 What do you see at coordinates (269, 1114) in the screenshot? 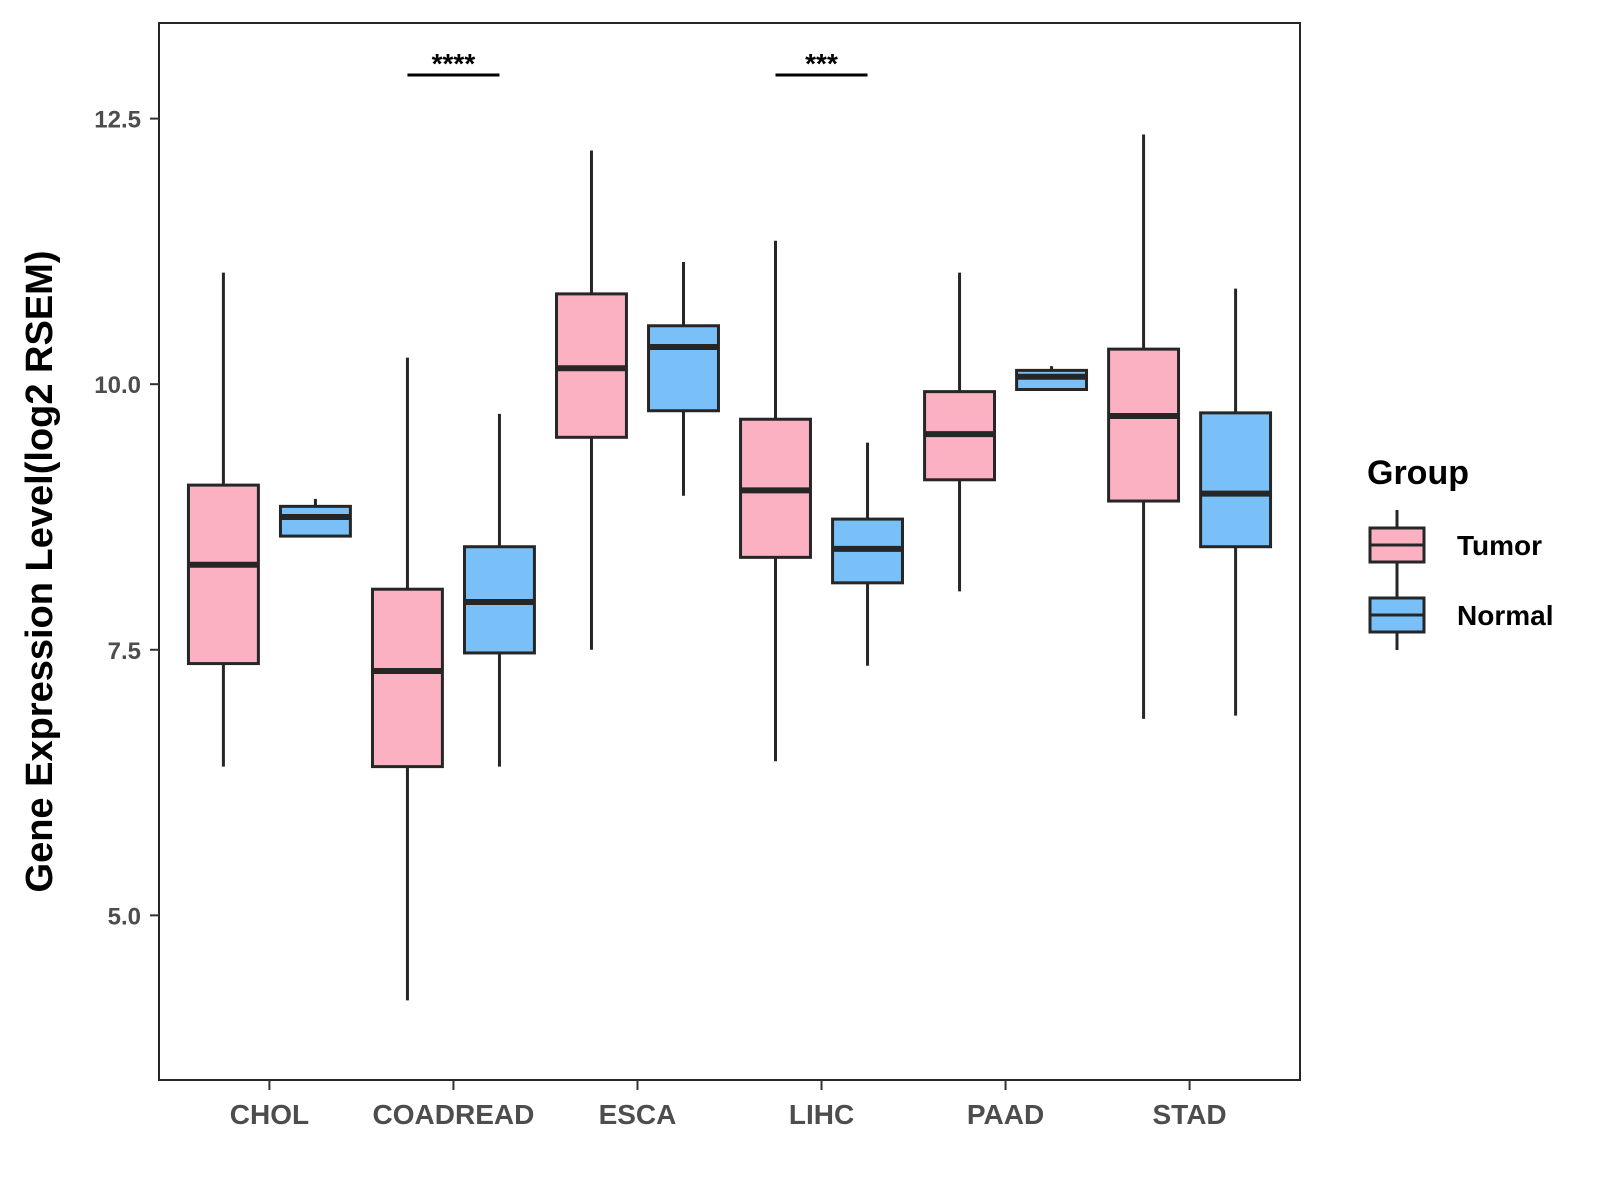
I see `x-tick-label: CHOL` at bounding box center [269, 1114].